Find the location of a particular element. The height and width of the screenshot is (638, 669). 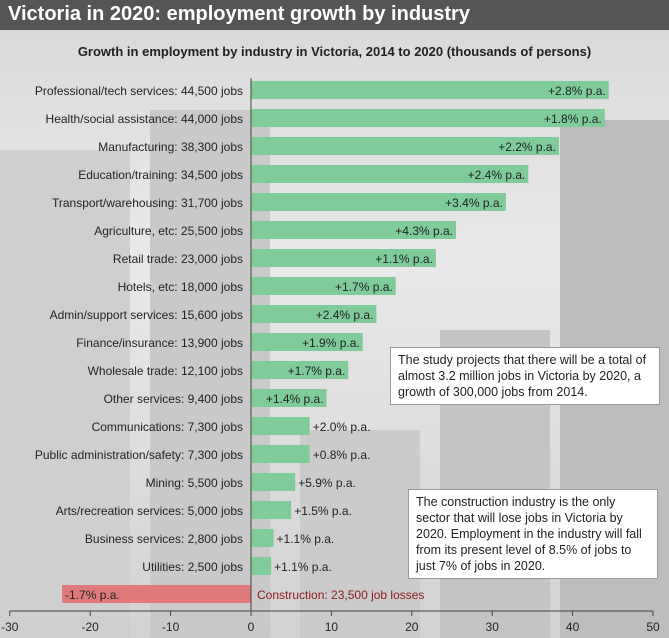

category-label: Arts/recreation services: 5,000 jobs is located at coordinates (149, 511).